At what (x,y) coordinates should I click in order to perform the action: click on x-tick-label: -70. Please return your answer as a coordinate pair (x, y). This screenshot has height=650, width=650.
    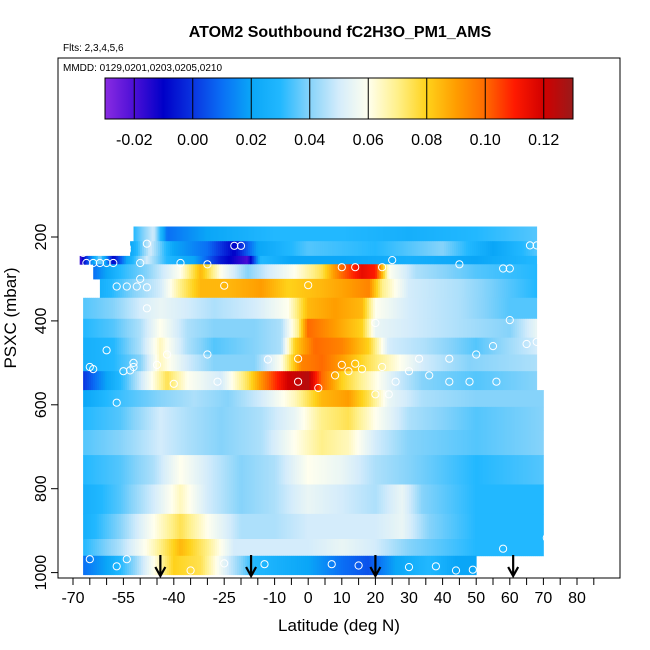
    Looking at the image, I should click on (72, 598).